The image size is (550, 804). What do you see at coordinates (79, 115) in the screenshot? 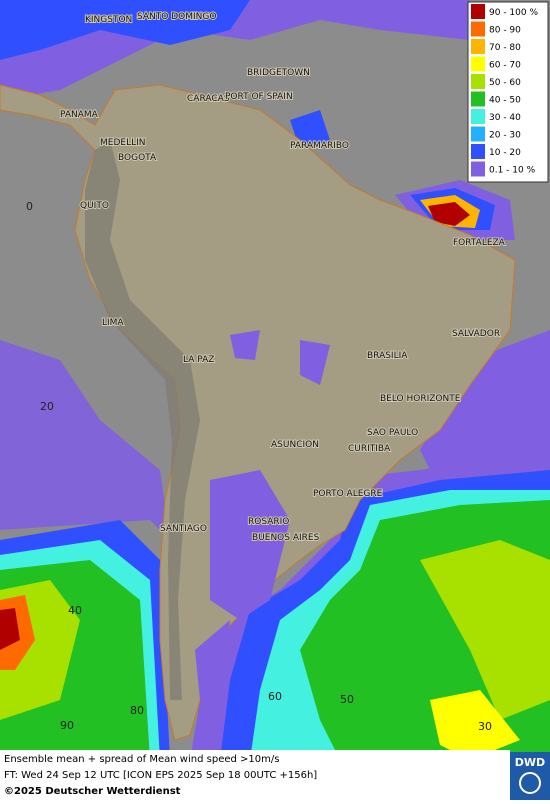
I see `city-label: PANAMA` at bounding box center [79, 115].